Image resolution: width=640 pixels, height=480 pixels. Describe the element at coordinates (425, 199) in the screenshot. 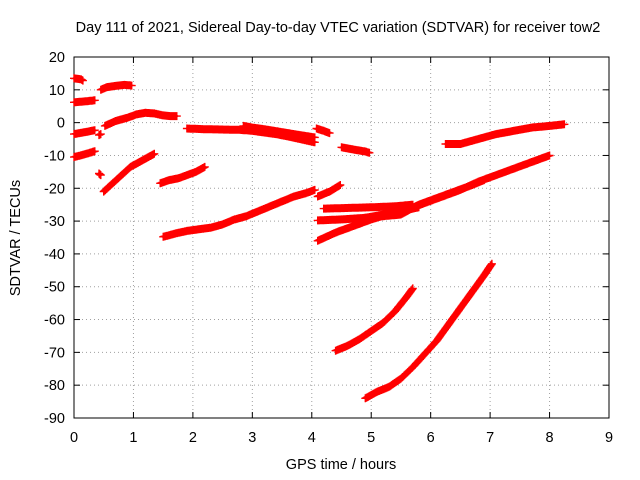

I see `series-s20` at that location.